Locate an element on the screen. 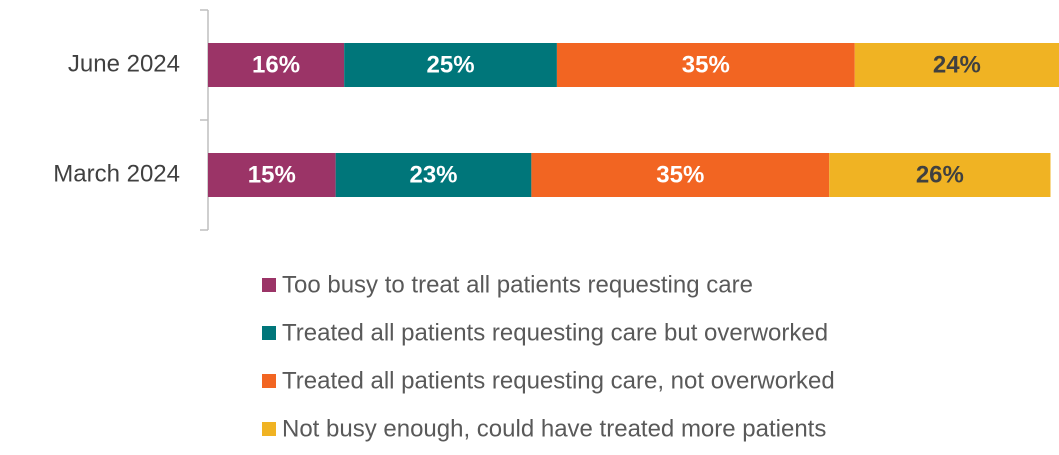 The image size is (1059, 455). data-label: 15% is located at coordinates (272, 174).